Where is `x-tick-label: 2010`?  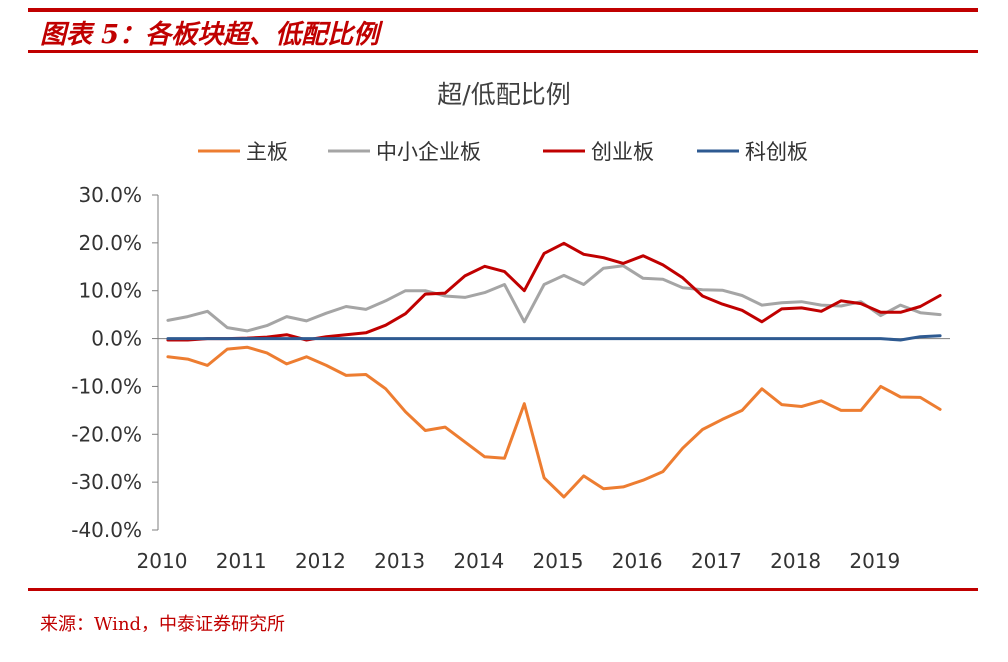
x-tick-label: 2010 is located at coordinates (162, 561).